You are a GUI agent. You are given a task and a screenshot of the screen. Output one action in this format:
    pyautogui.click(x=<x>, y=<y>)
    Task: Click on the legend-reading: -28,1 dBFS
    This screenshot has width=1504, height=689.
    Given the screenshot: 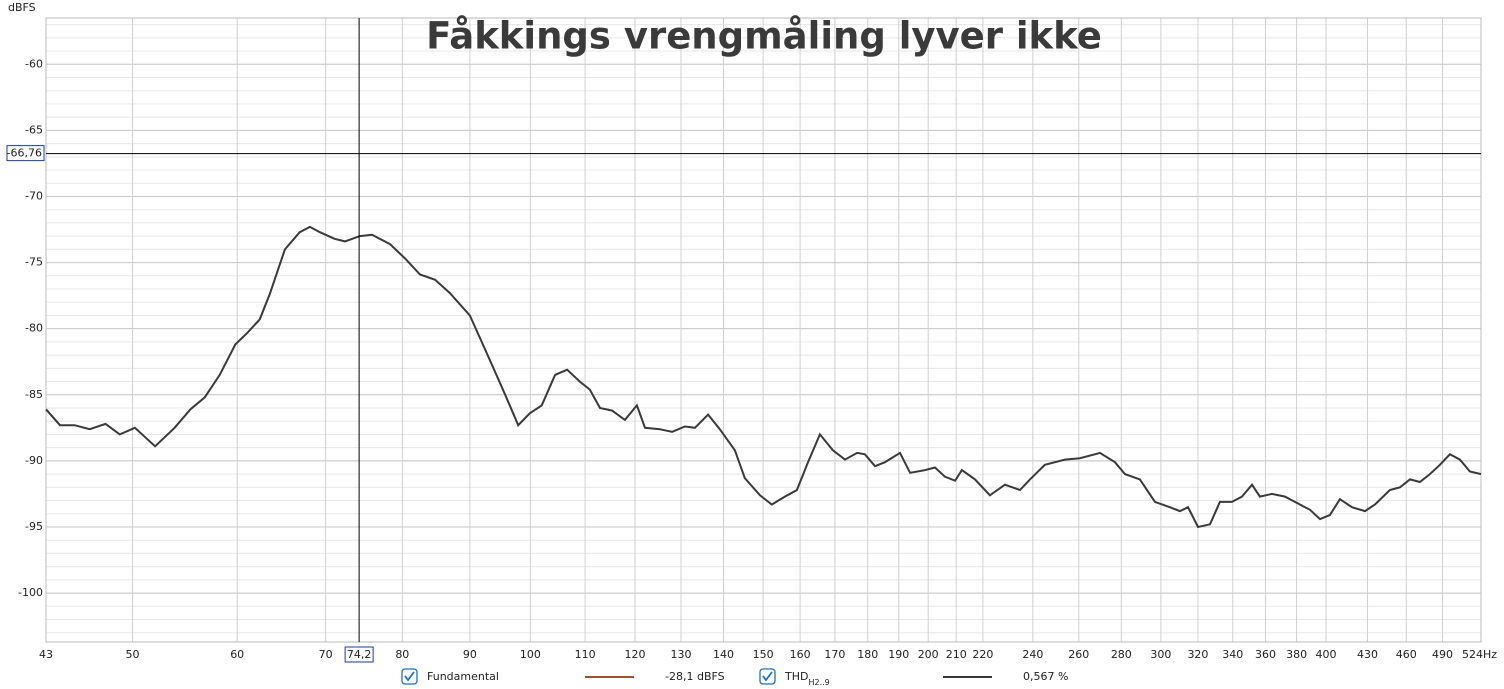 What is the action you would take?
    pyautogui.click(x=695, y=676)
    